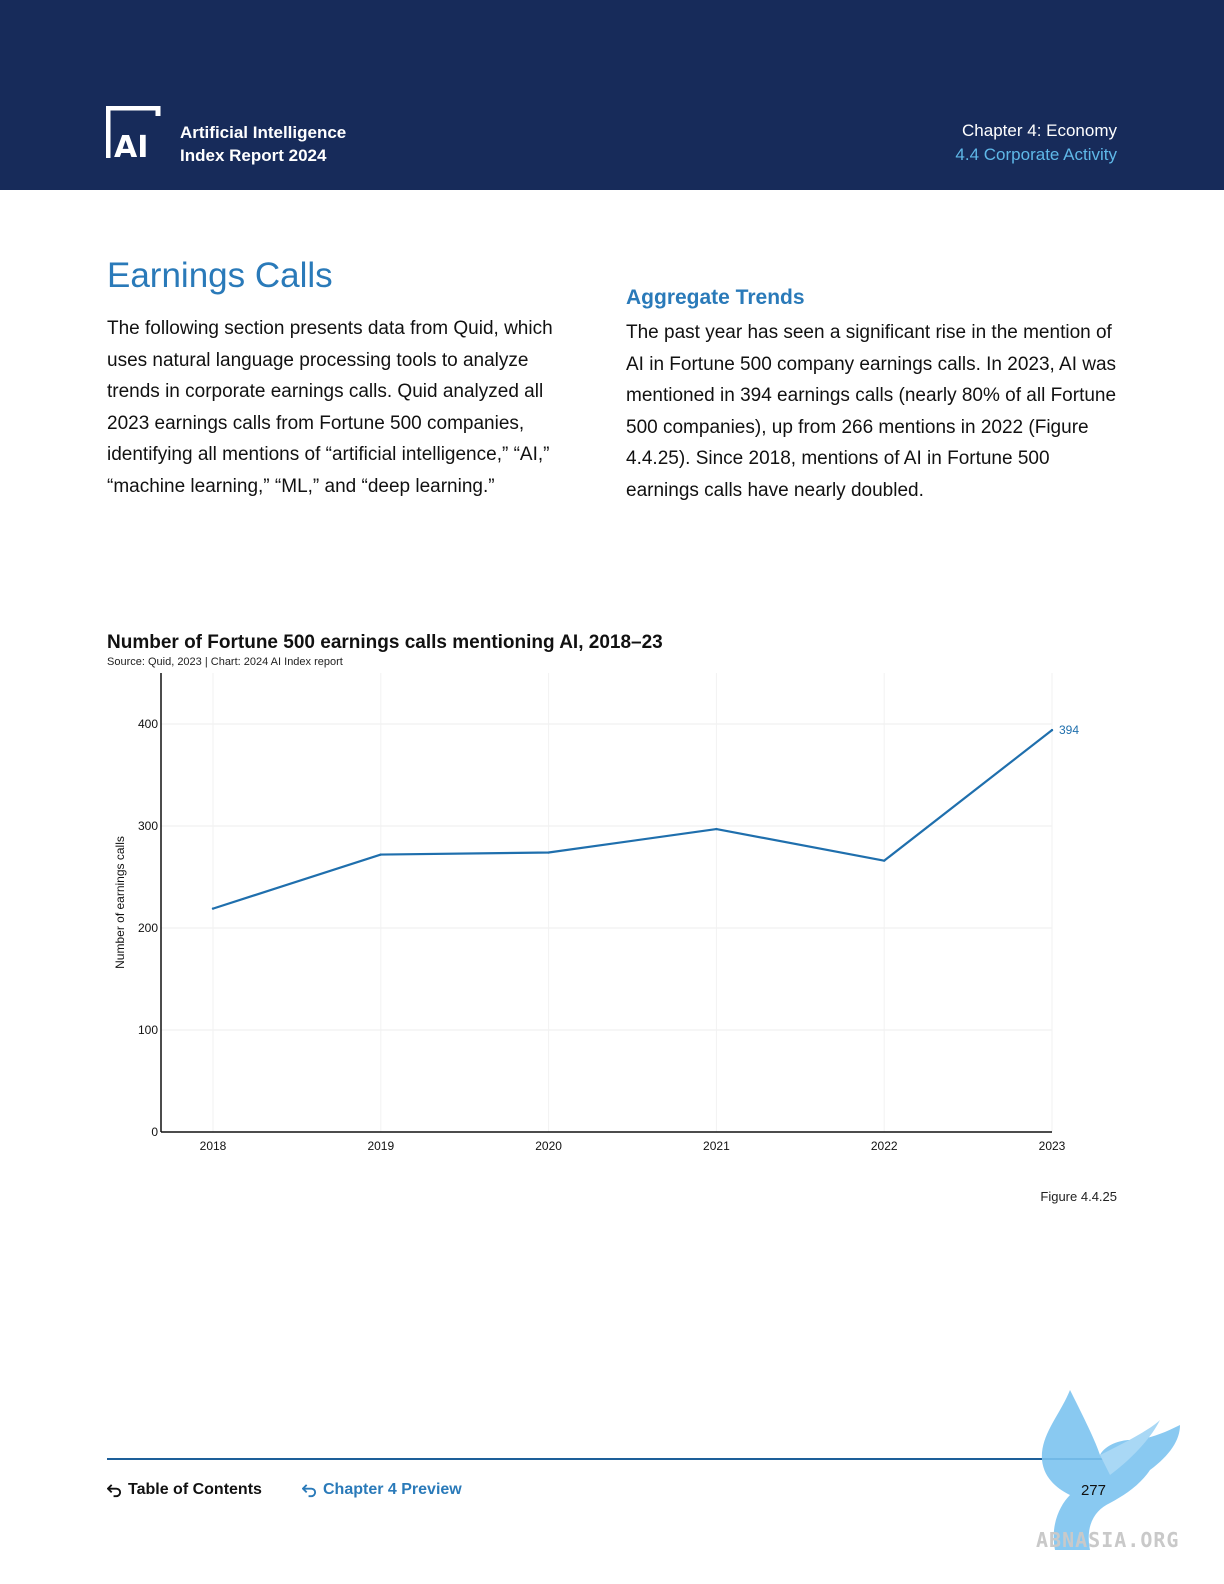 The width and height of the screenshot is (1224, 1584). I want to click on x-tick-label: 2018, so click(213, 1146).